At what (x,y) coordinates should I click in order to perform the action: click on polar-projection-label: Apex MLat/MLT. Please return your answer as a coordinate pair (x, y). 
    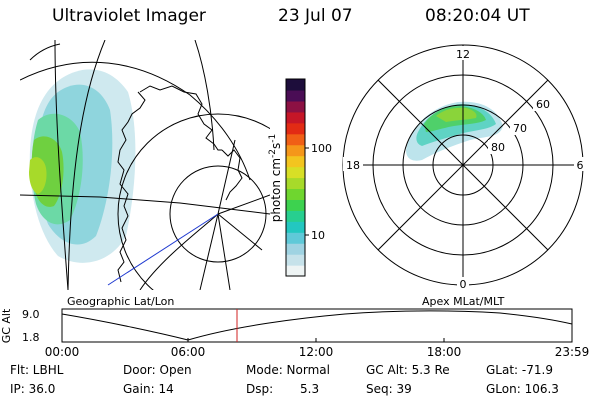
    Looking at the image, I should click on (463, 301).